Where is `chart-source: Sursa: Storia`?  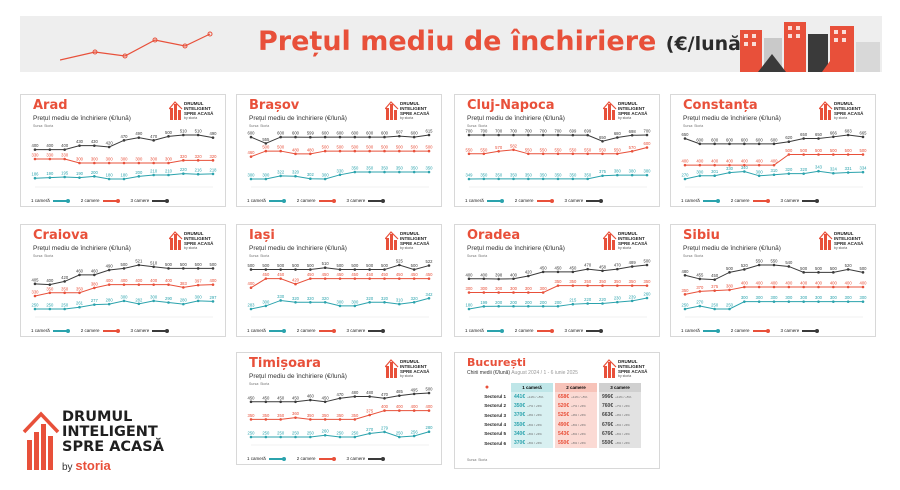 chart-source: Sursa: Storia is located at coordinates (693, 126).